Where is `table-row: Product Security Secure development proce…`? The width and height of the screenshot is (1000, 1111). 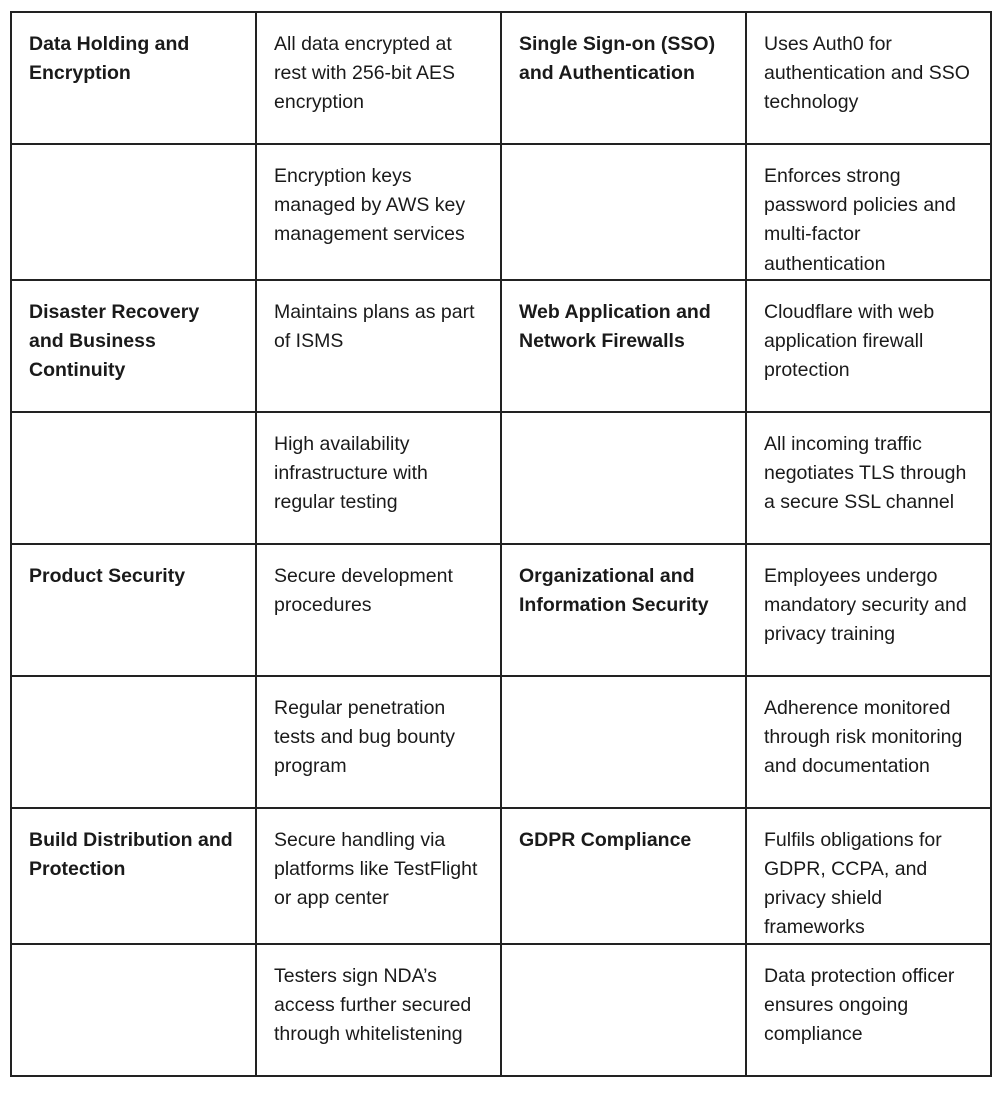
table-row: Product Security Secure development proce… is located at coordinates (501, 609).